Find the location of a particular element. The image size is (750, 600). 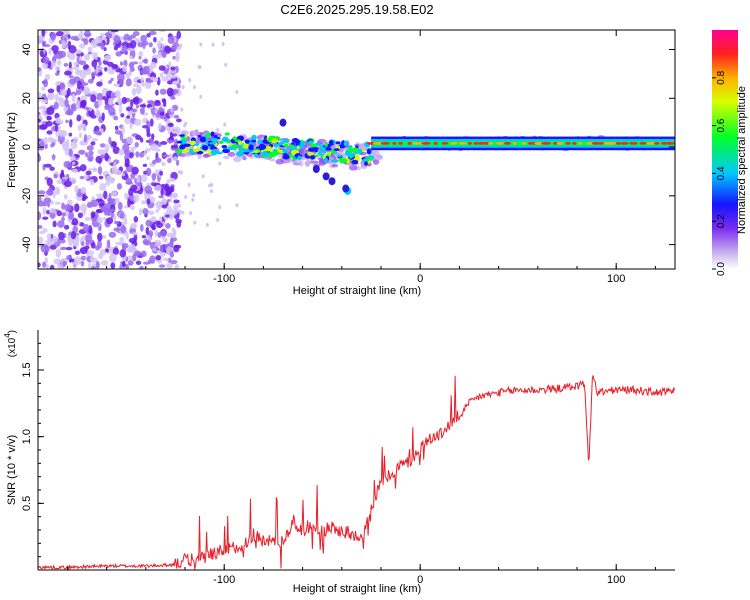

colorbar-label: Normalized spectral amplitude is located at coordinates (742, 160).